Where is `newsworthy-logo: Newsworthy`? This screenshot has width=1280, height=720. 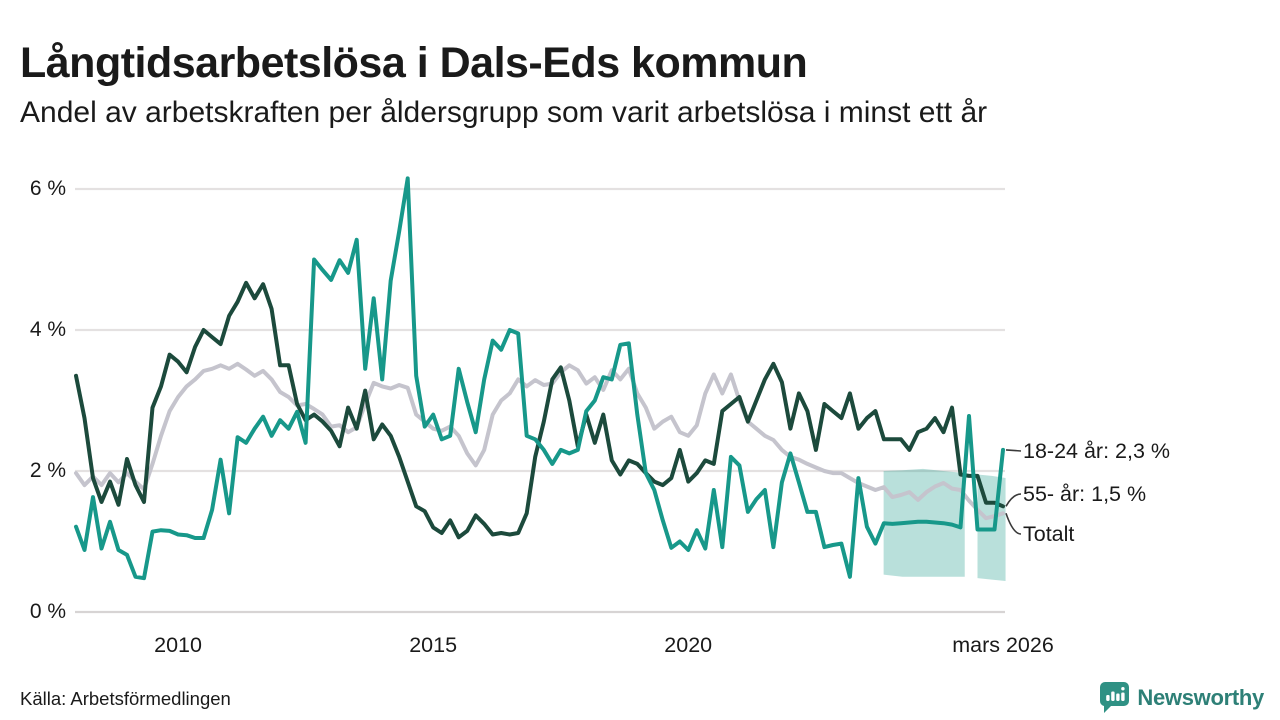 newsworthy-logo: Newsworthy is located at coordinates (1182, 697).